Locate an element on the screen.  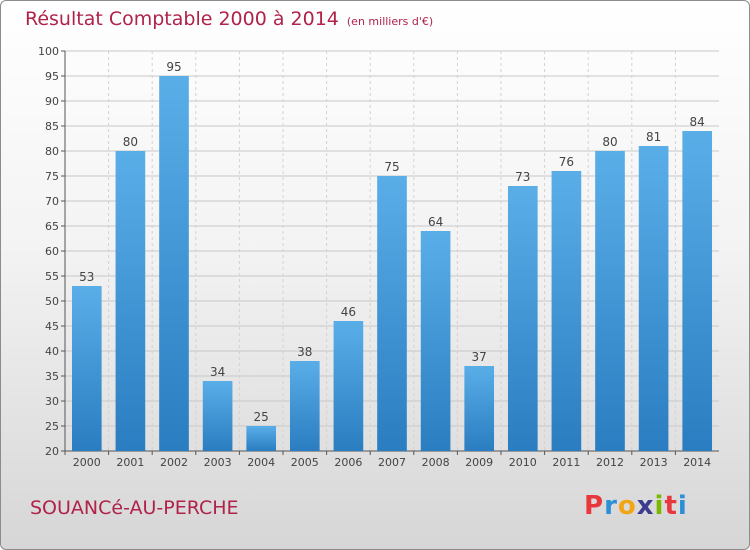
data-label-2012: 80 is located at coordinates (609, 142).